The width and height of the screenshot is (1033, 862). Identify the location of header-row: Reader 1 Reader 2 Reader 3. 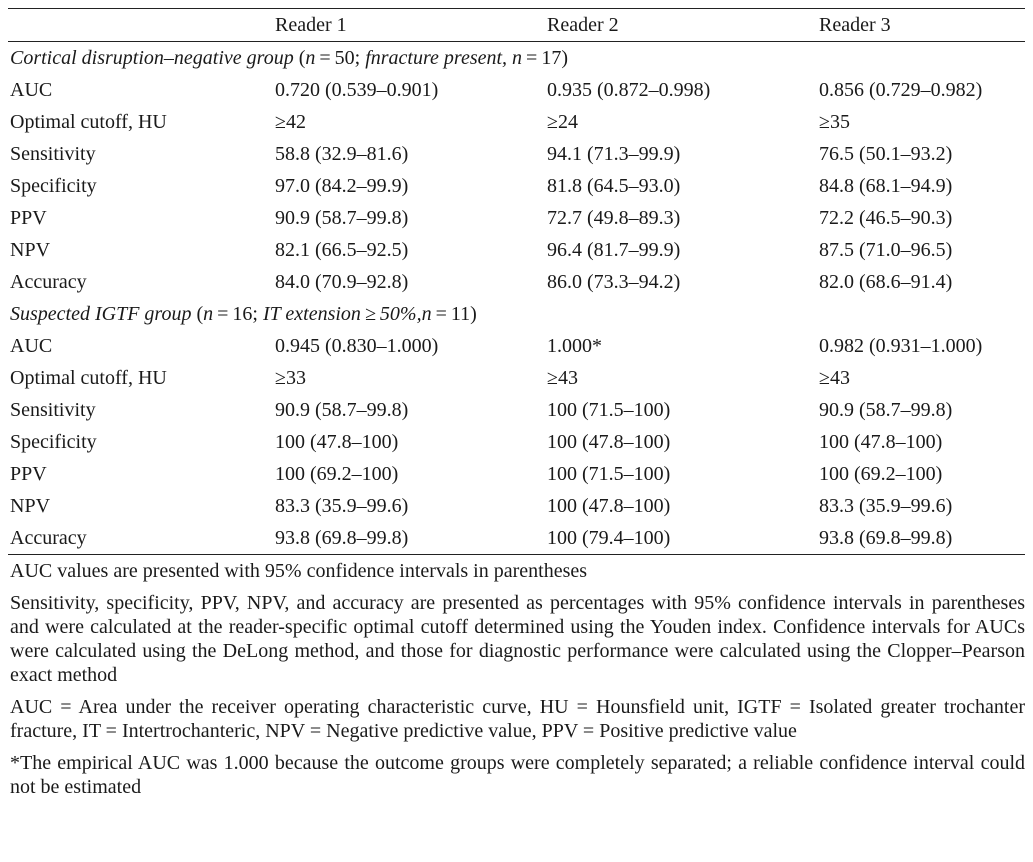
(516, 25).